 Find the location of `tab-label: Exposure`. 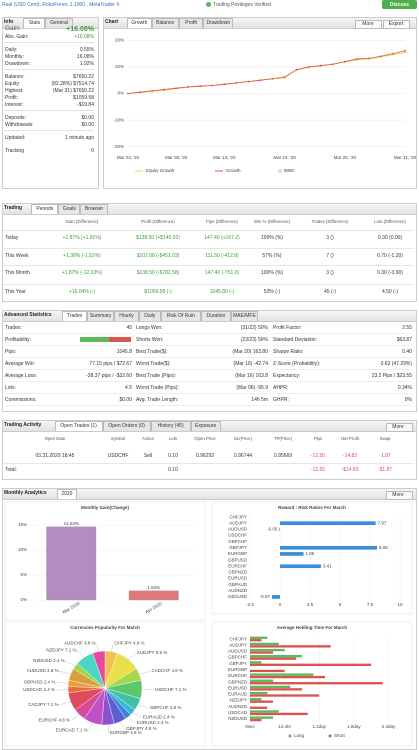

tab-label: Exposure is located at coordinates (206, 425).